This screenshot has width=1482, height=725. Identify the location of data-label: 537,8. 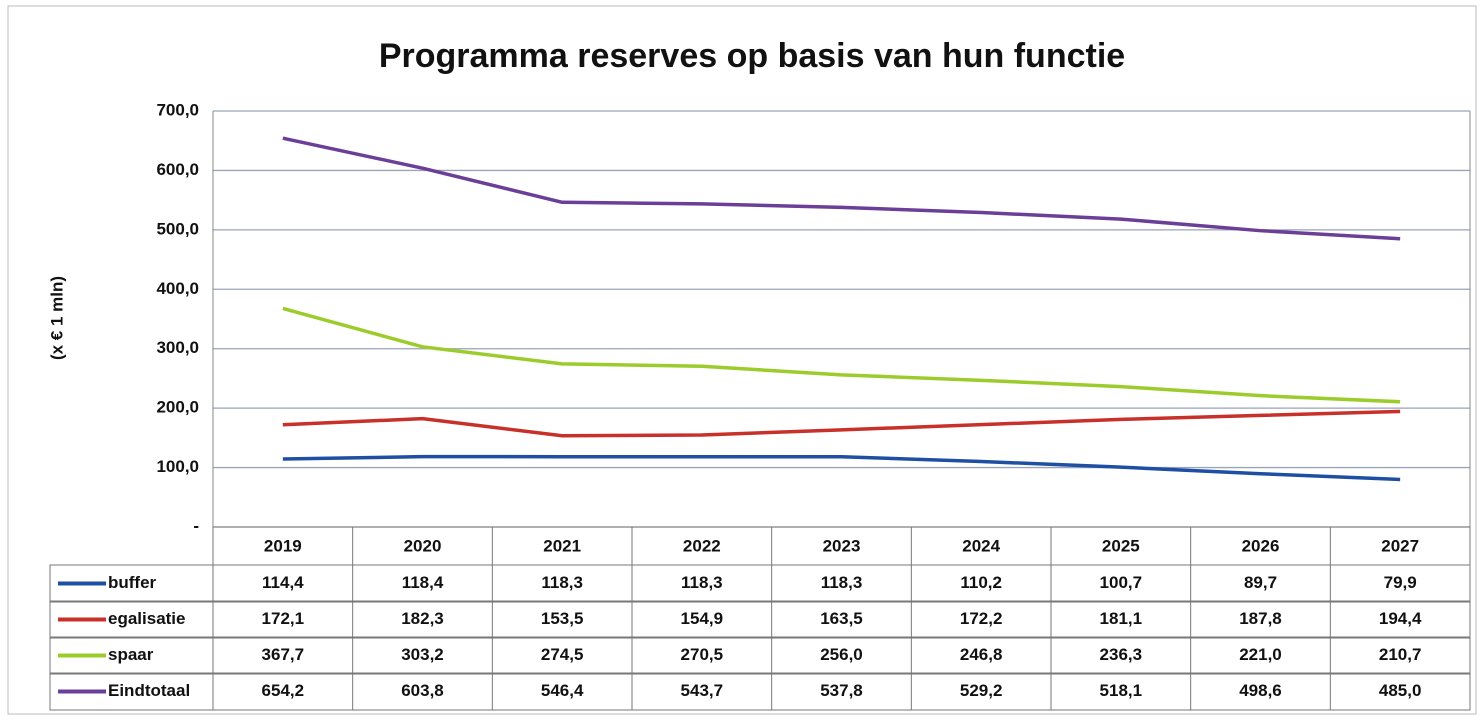
(841, 690).